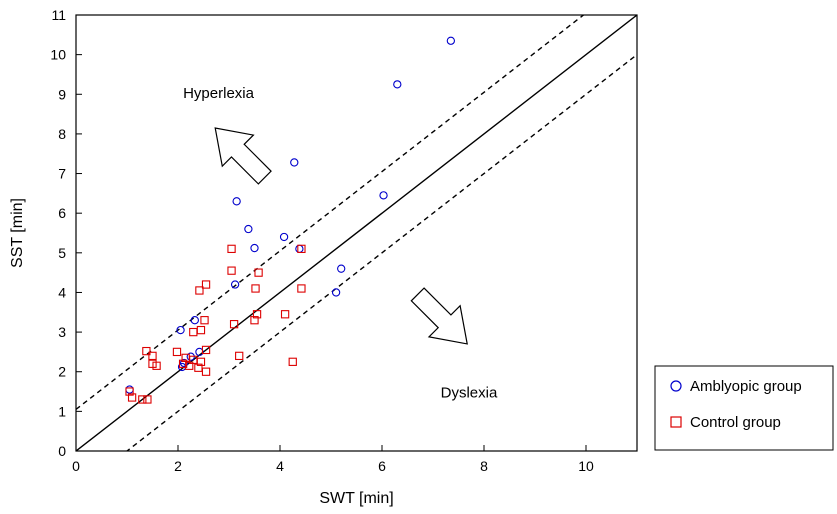 This screenshot has width=837, height=514. I want to click on x-tick-label: 0, so click(76, 466).